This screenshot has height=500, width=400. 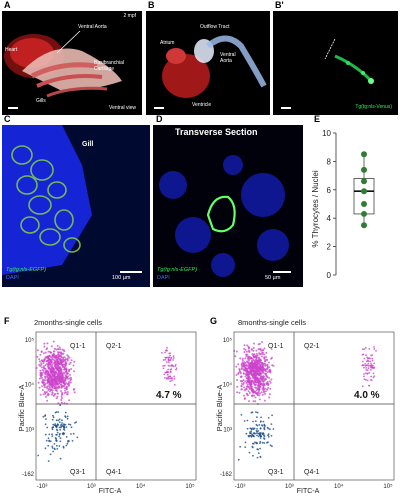 I want to click on panel-e-y-tick-label: 4, so click(x=329, y=218).